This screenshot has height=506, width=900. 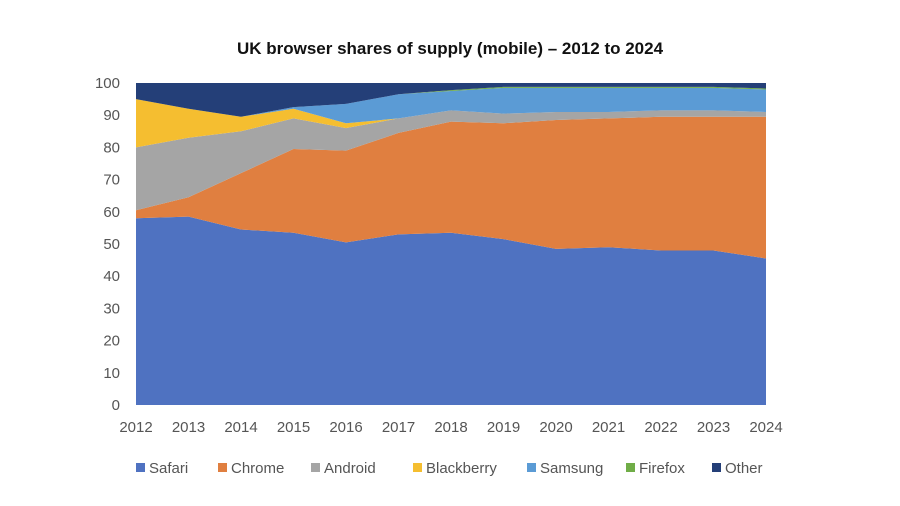 What do you see at coordinates (111, 115) in the screenshot?
I see `y-tick-label: 90` at bounding box center [111, 115].